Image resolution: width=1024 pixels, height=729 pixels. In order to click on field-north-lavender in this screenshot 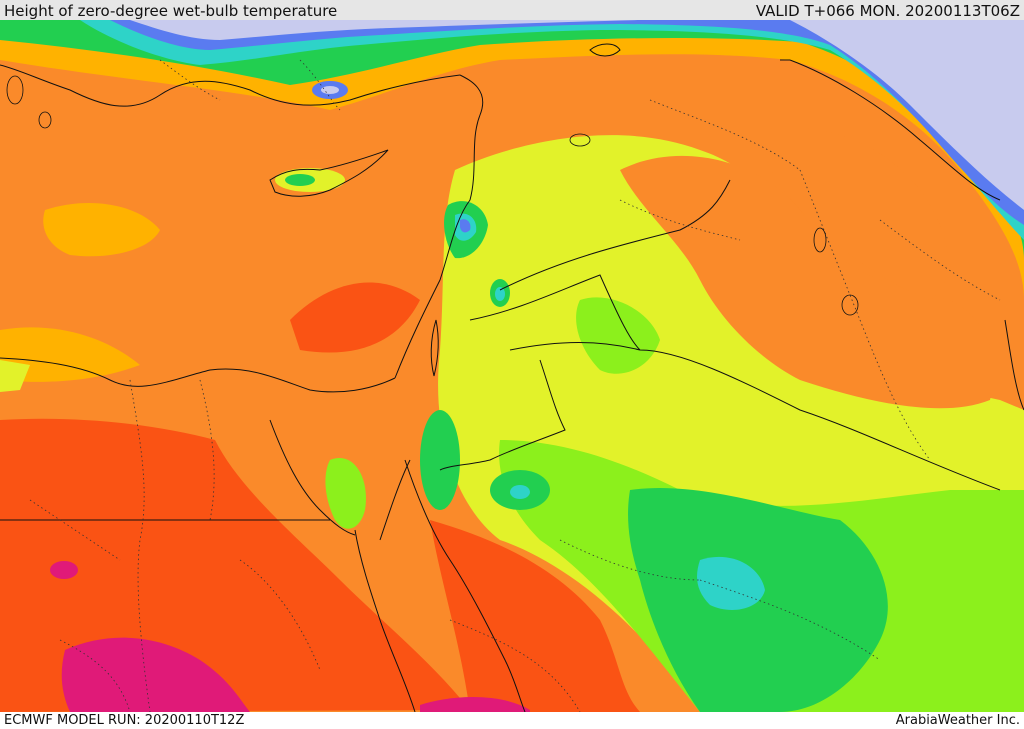, I will do `click(385, 30)`.